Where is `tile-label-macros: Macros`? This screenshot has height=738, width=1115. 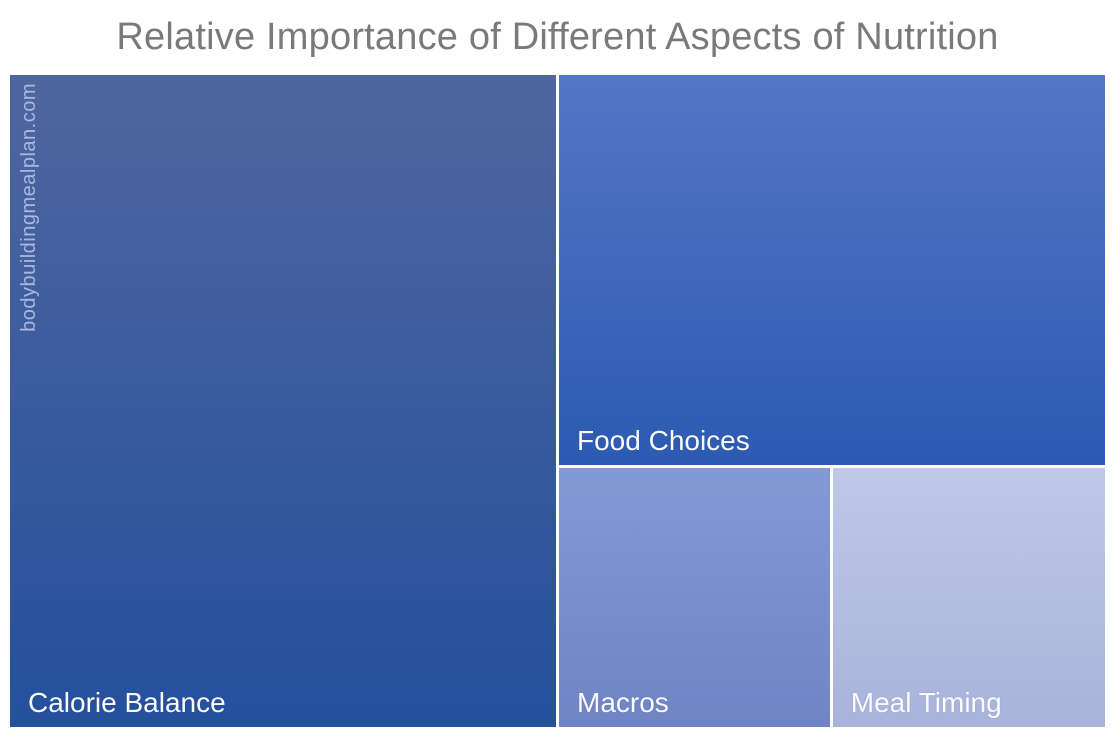 tile-label-macros: Macros is located at coordinates (623, 702).